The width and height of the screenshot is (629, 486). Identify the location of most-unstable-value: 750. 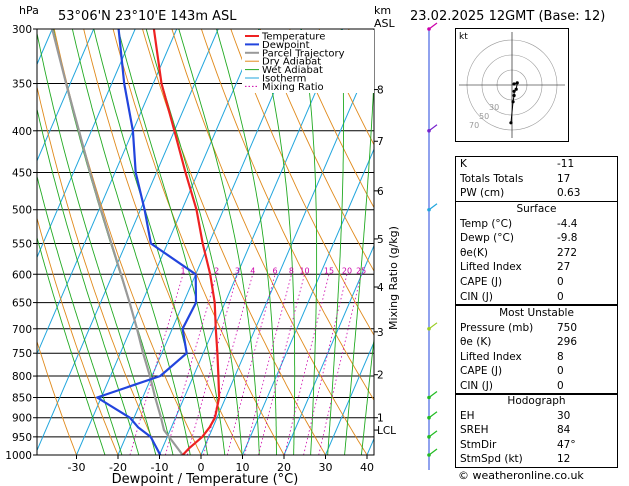
(567, 327).